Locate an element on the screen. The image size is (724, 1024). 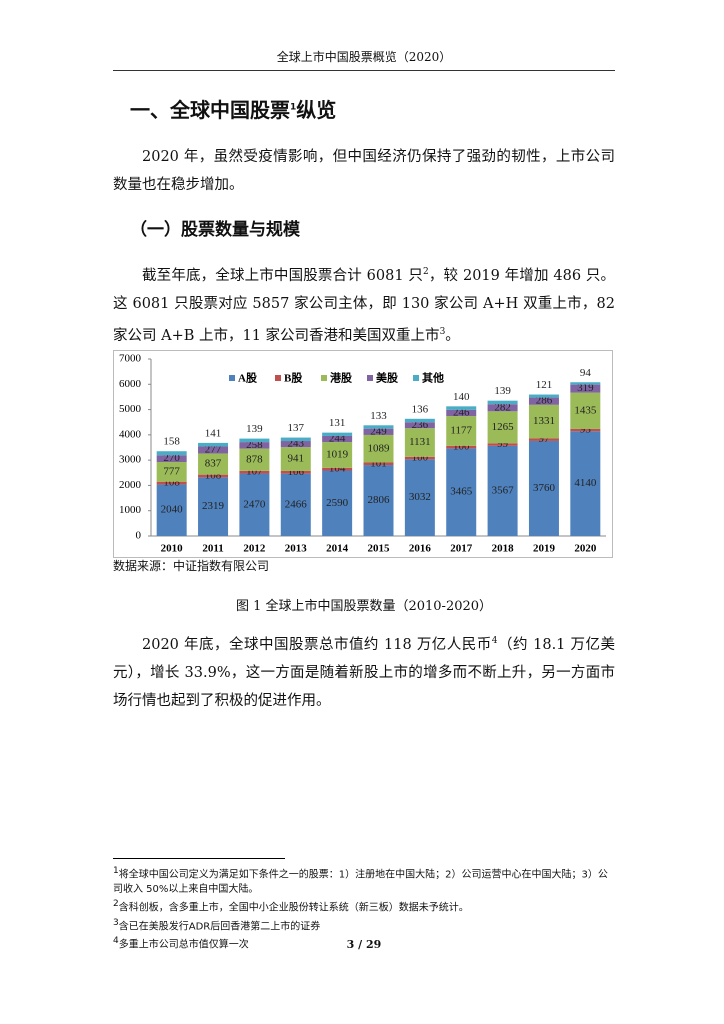
x-tick-label: 2020 is located at coordinates (585, 549).